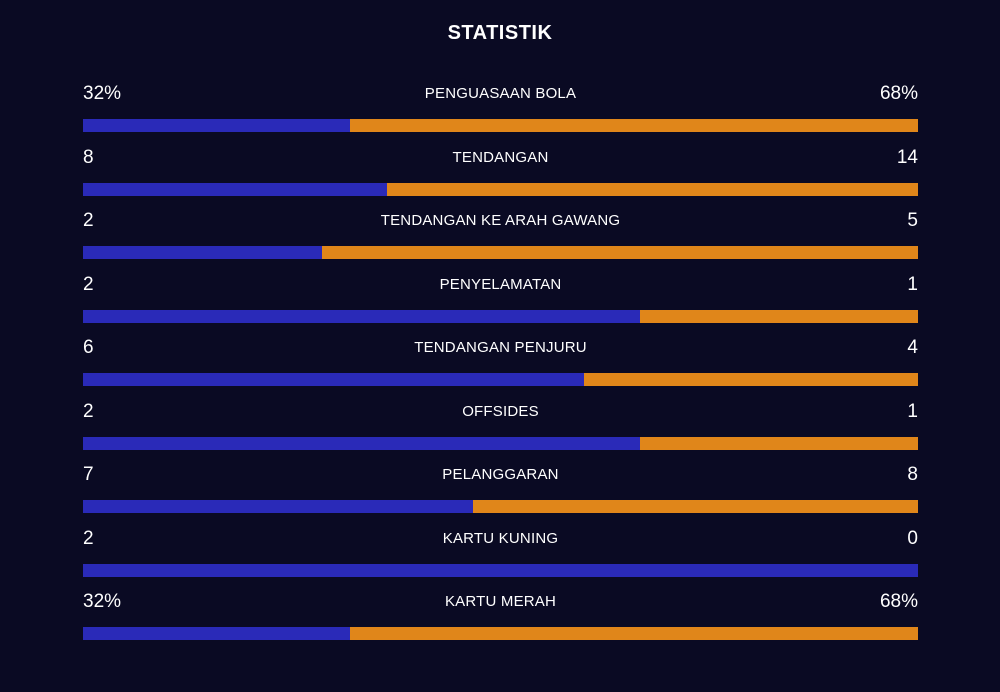 The width and height of the screenshot is (1000, 692). I want to click on page-title: STATISTIK, so click(500, 33).